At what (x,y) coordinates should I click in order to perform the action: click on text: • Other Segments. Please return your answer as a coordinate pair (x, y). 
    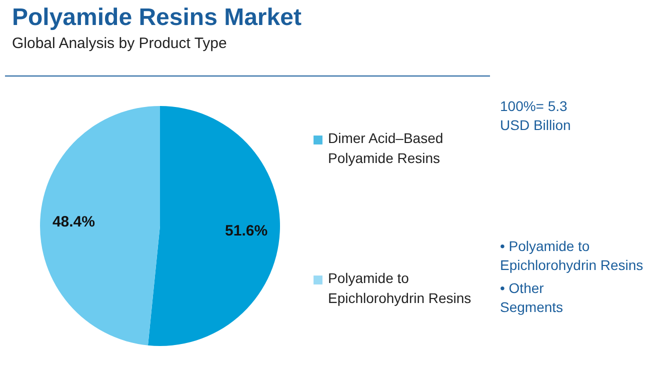
    Looking at the image, I should click on (532, 297).